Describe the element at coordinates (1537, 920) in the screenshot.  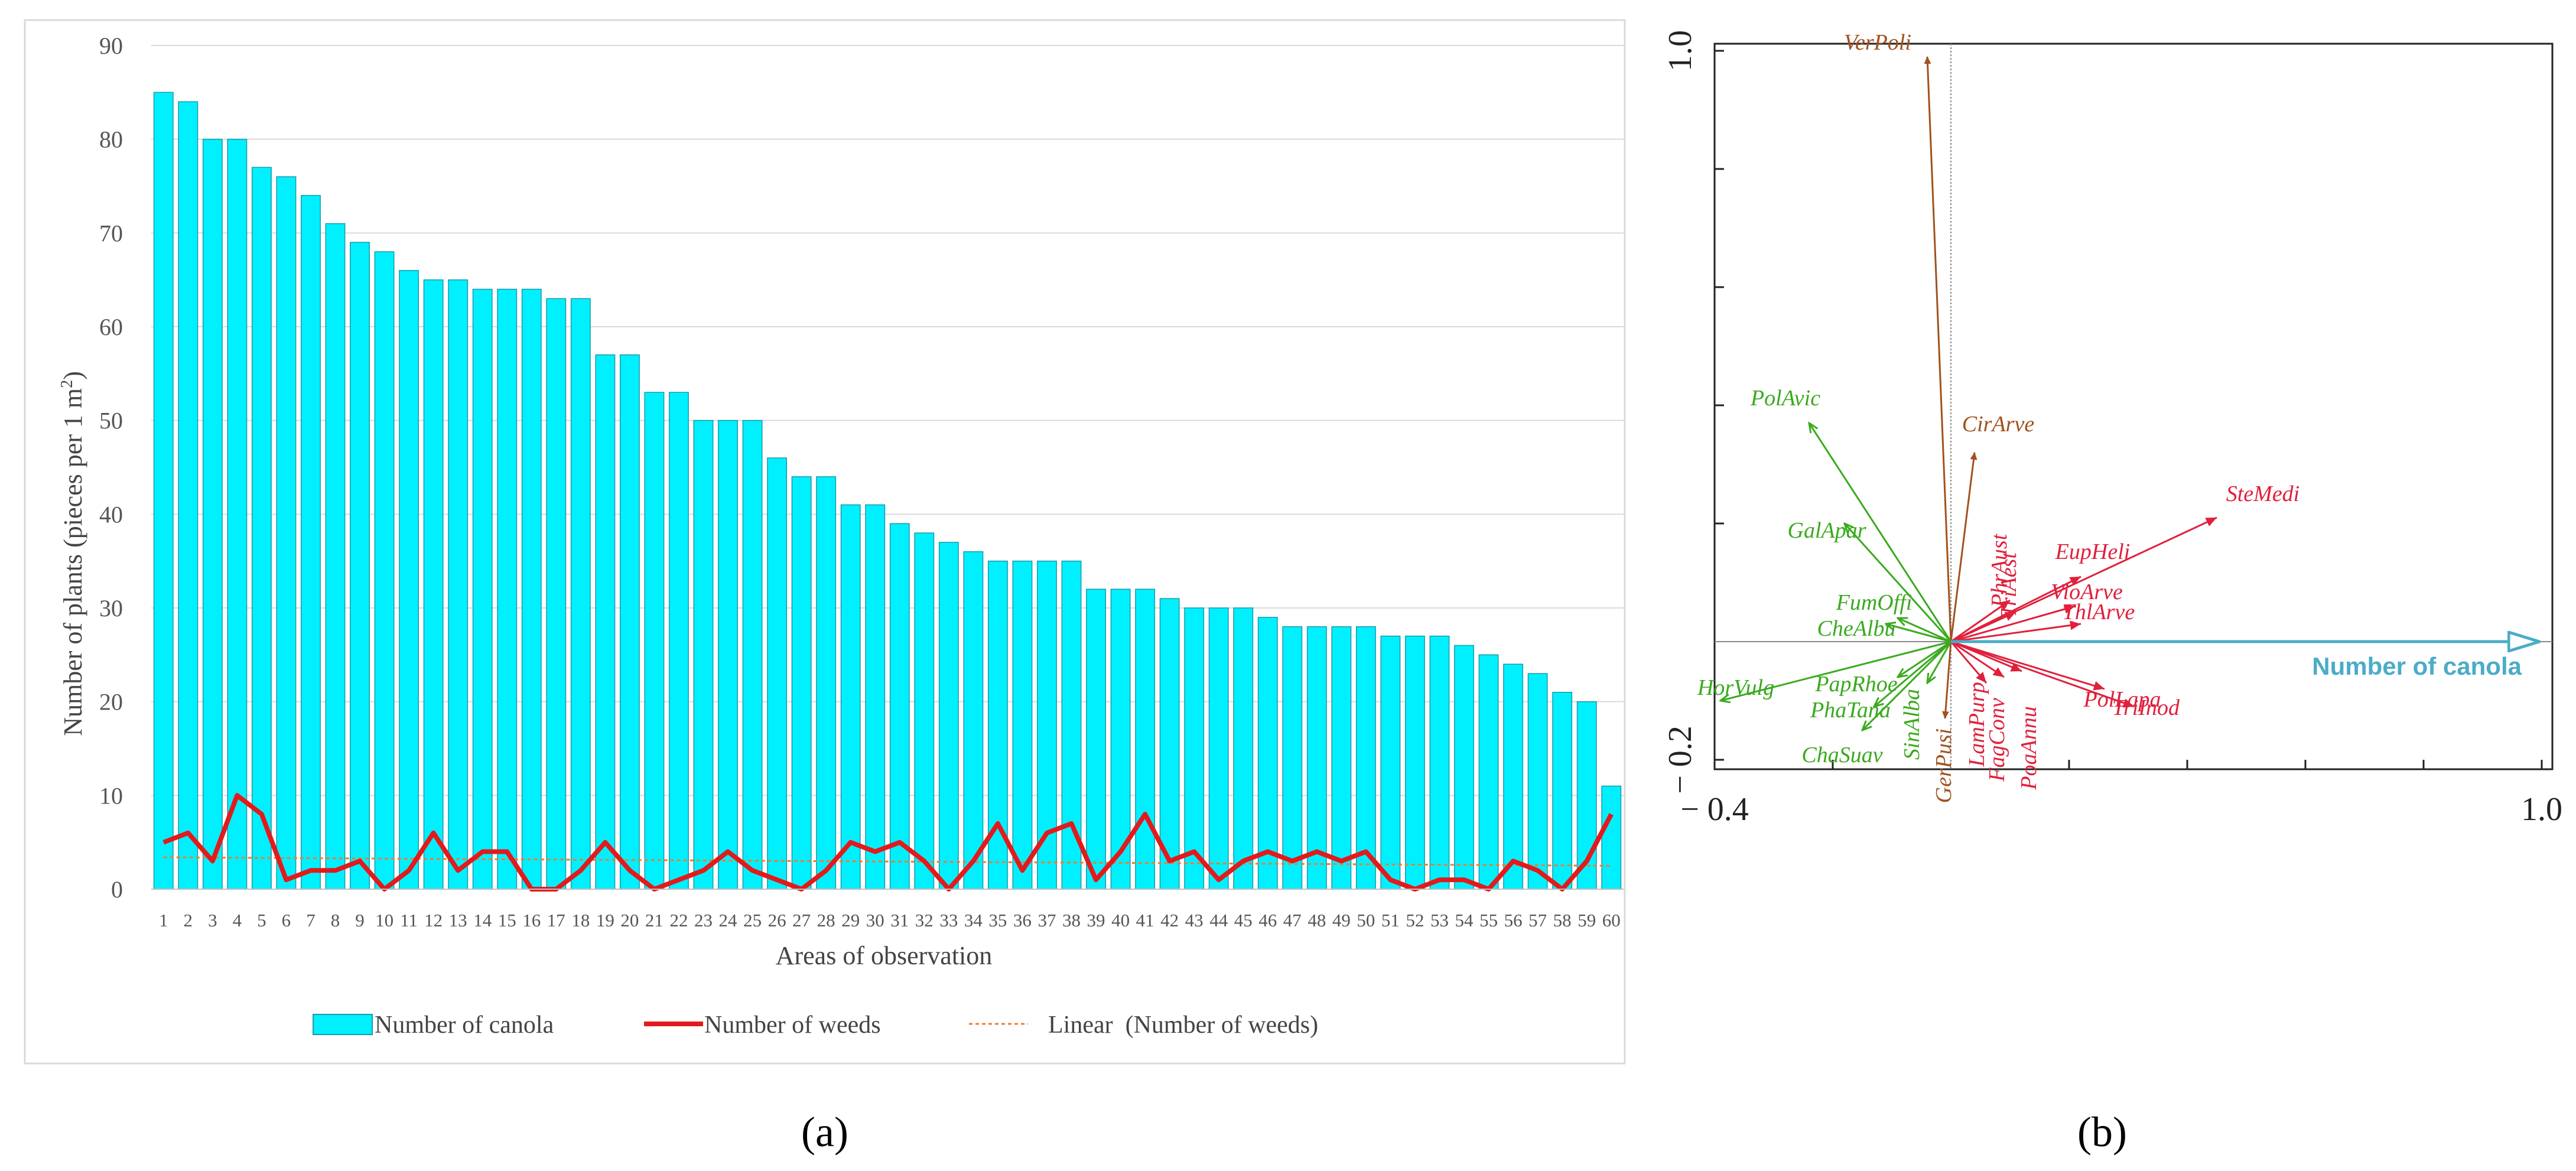
I see `a-x-tick-label: 57` at that location.